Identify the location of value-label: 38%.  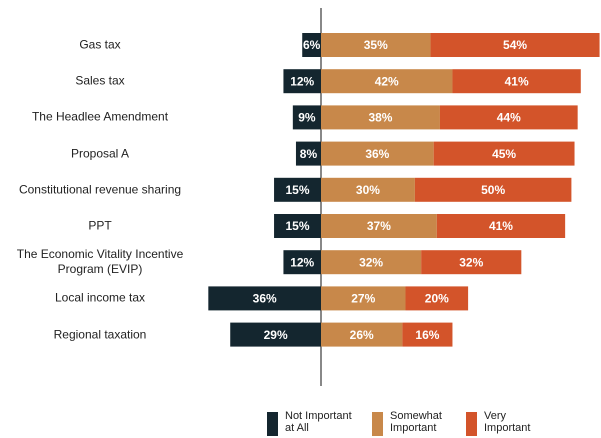
(380, 118).